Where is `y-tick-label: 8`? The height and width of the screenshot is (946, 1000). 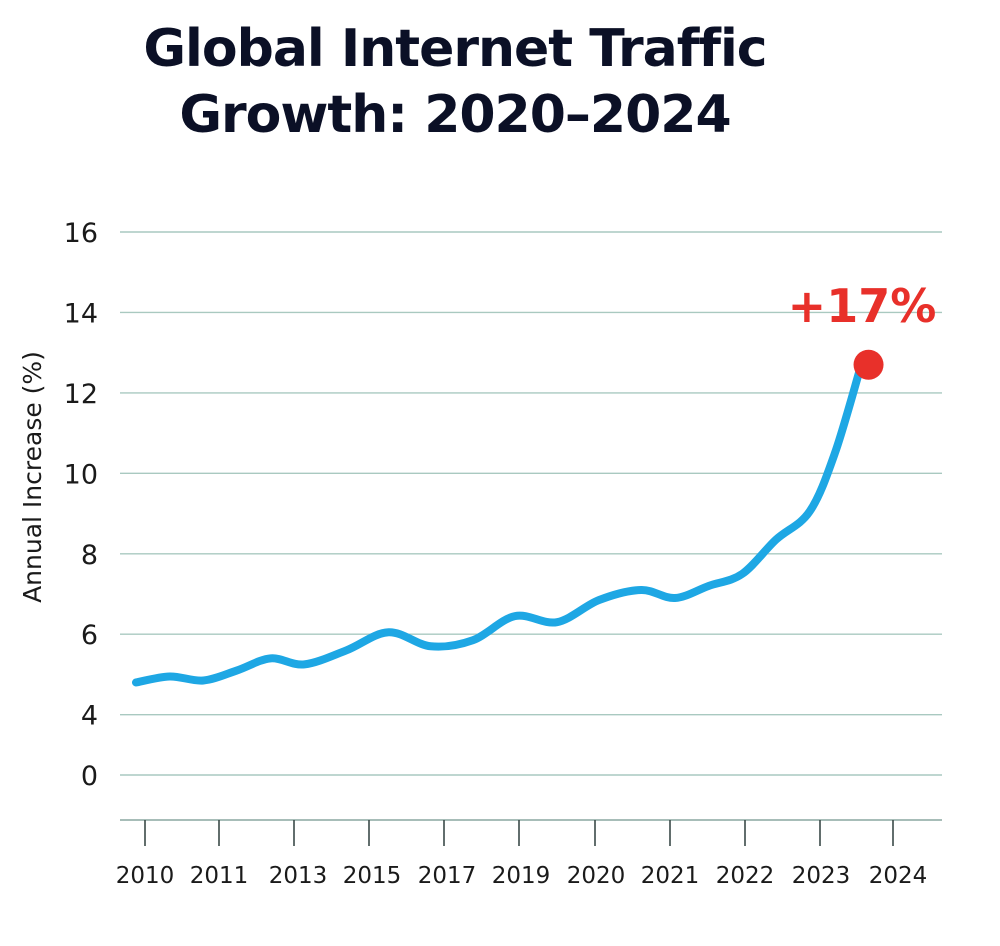 y-tick-label: 8 is located at coordinates (89, 555).